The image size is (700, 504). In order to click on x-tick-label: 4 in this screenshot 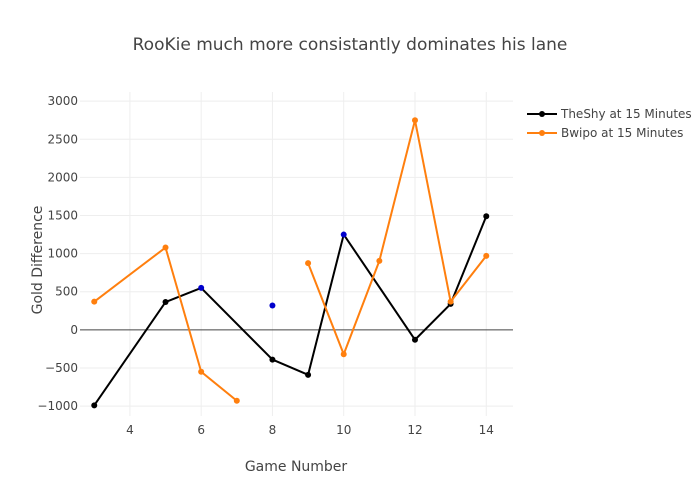, I will do `click(130, 430)`.